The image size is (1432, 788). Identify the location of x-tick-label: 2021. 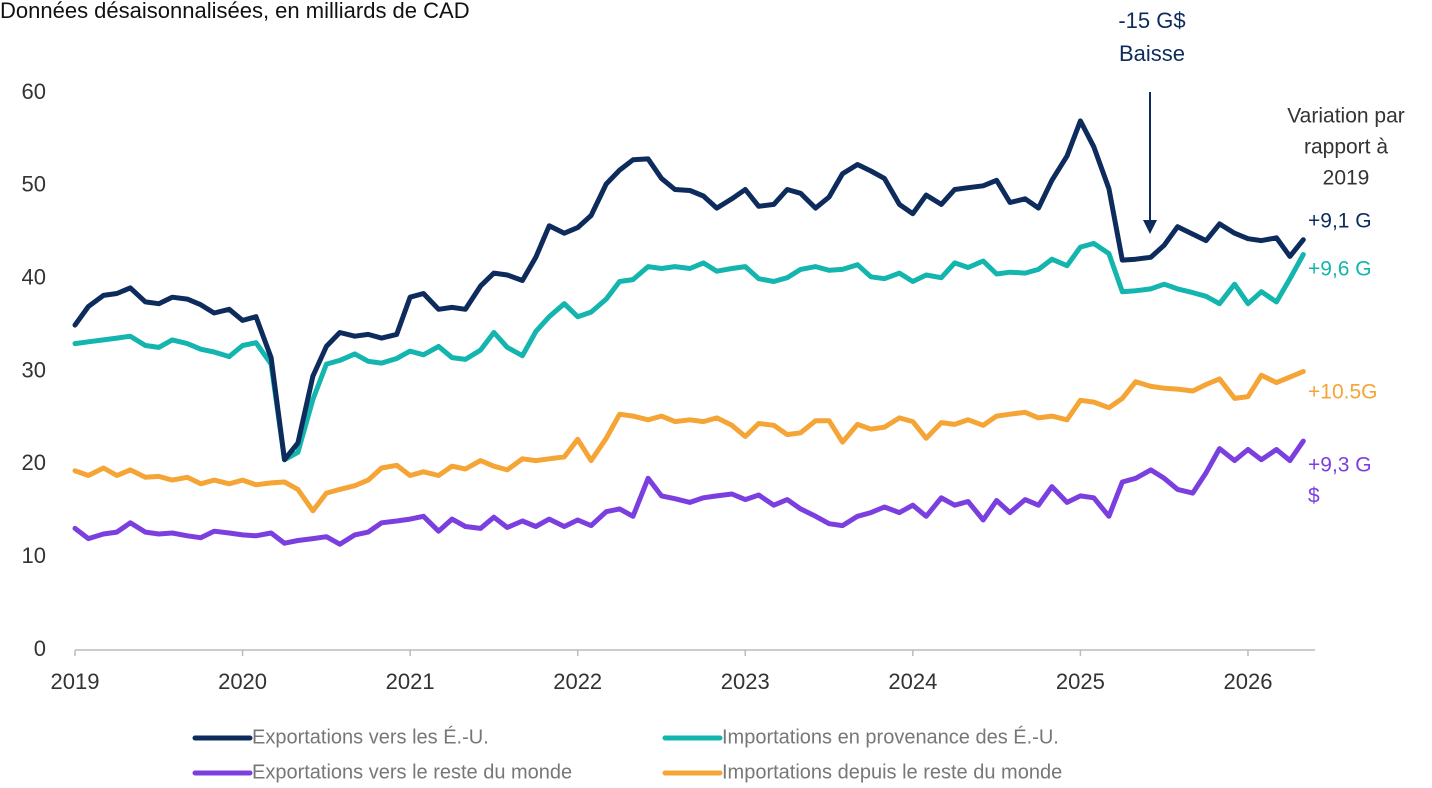
(410, 681).